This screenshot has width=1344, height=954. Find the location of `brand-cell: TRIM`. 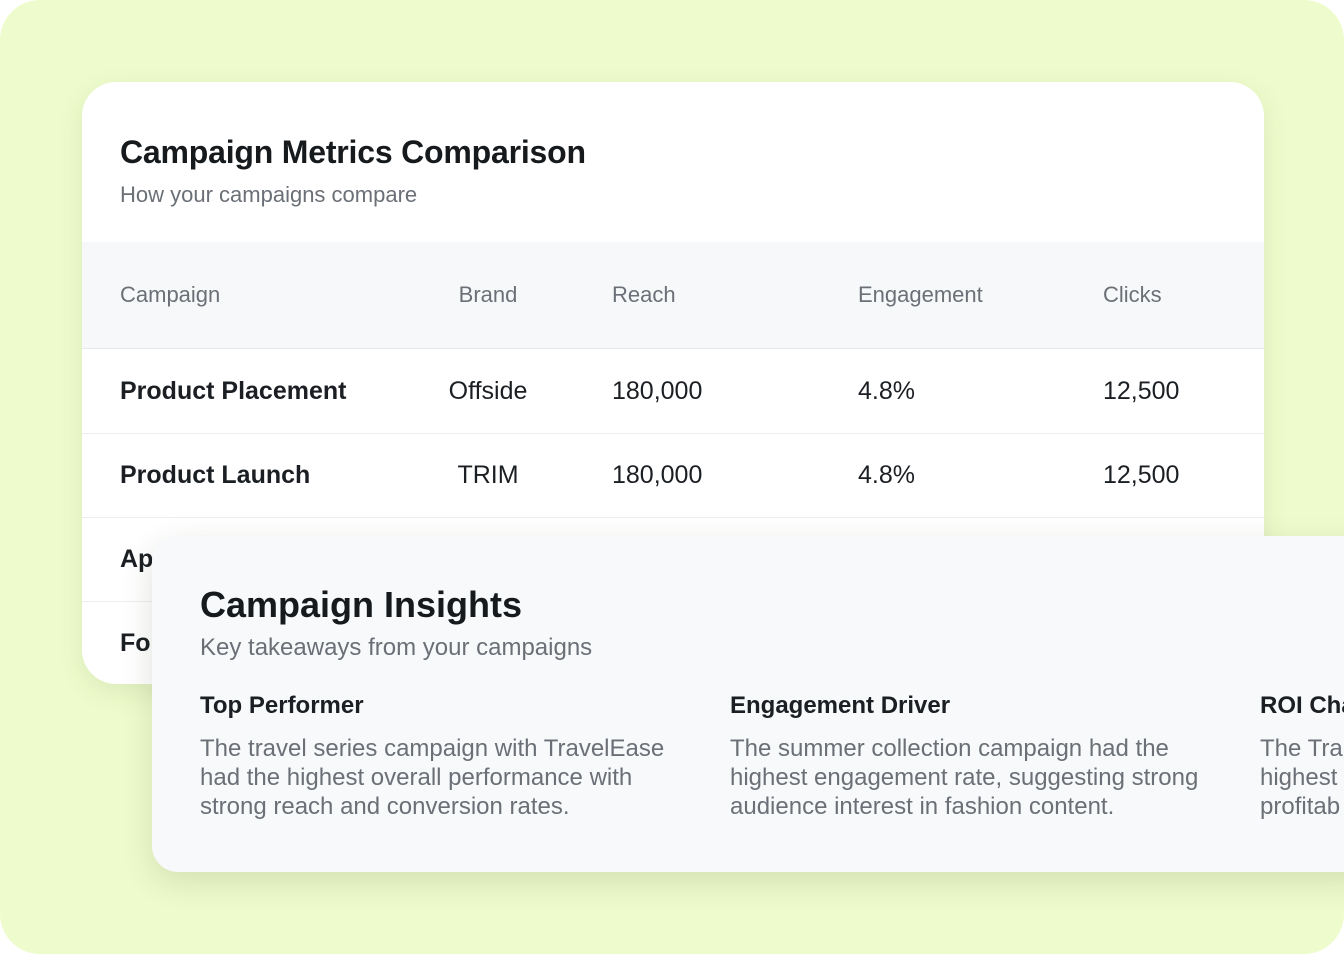

brand-cell: TRIM is located at coordinates (488, 475).